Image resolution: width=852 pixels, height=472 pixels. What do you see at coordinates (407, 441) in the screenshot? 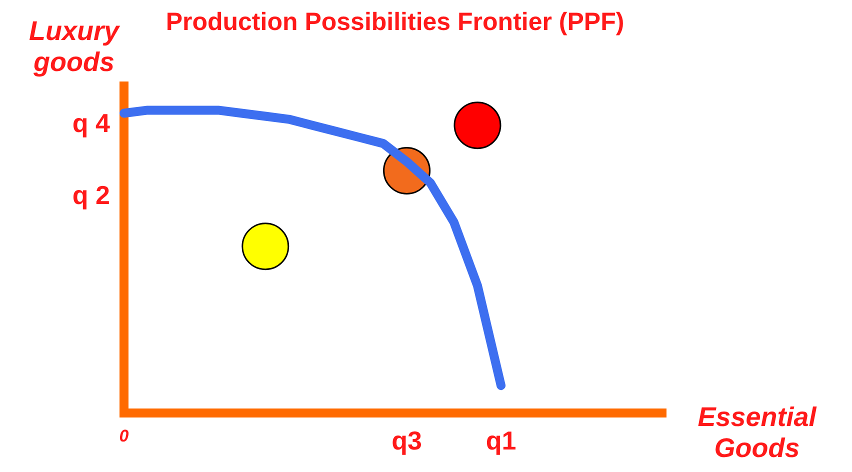
I see `x-tick-label: q3` at bounding box center [407, 441].